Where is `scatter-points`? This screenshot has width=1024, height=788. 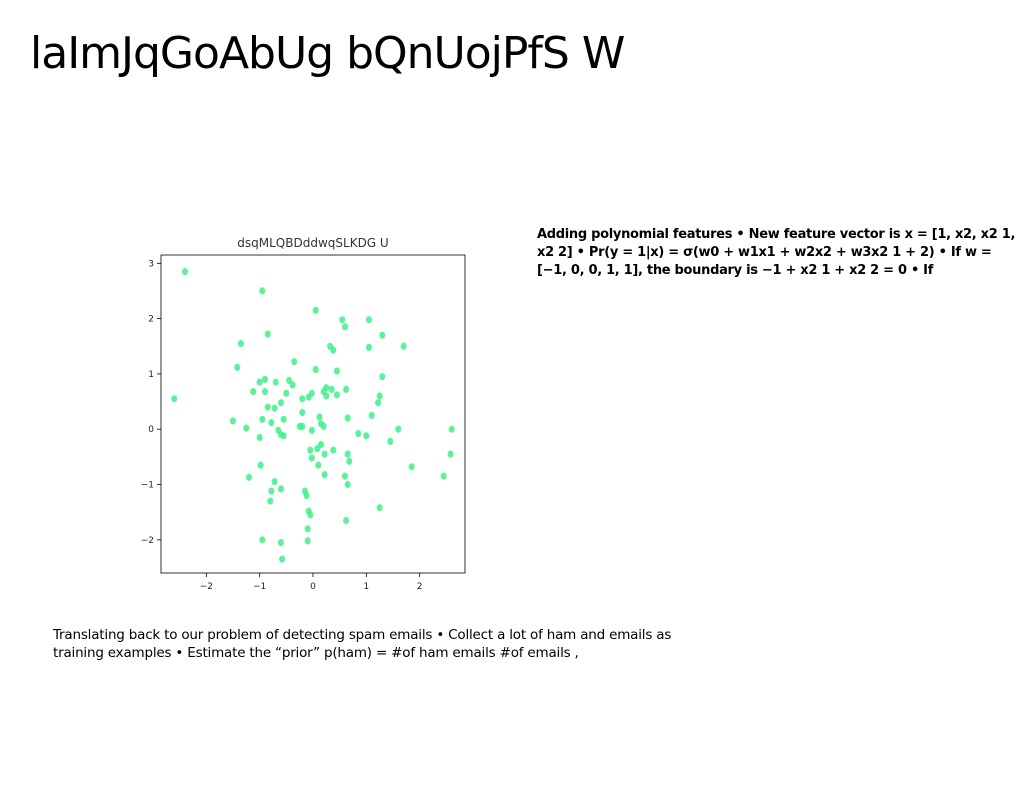
scatter-points is located at coordinates (313, 415).